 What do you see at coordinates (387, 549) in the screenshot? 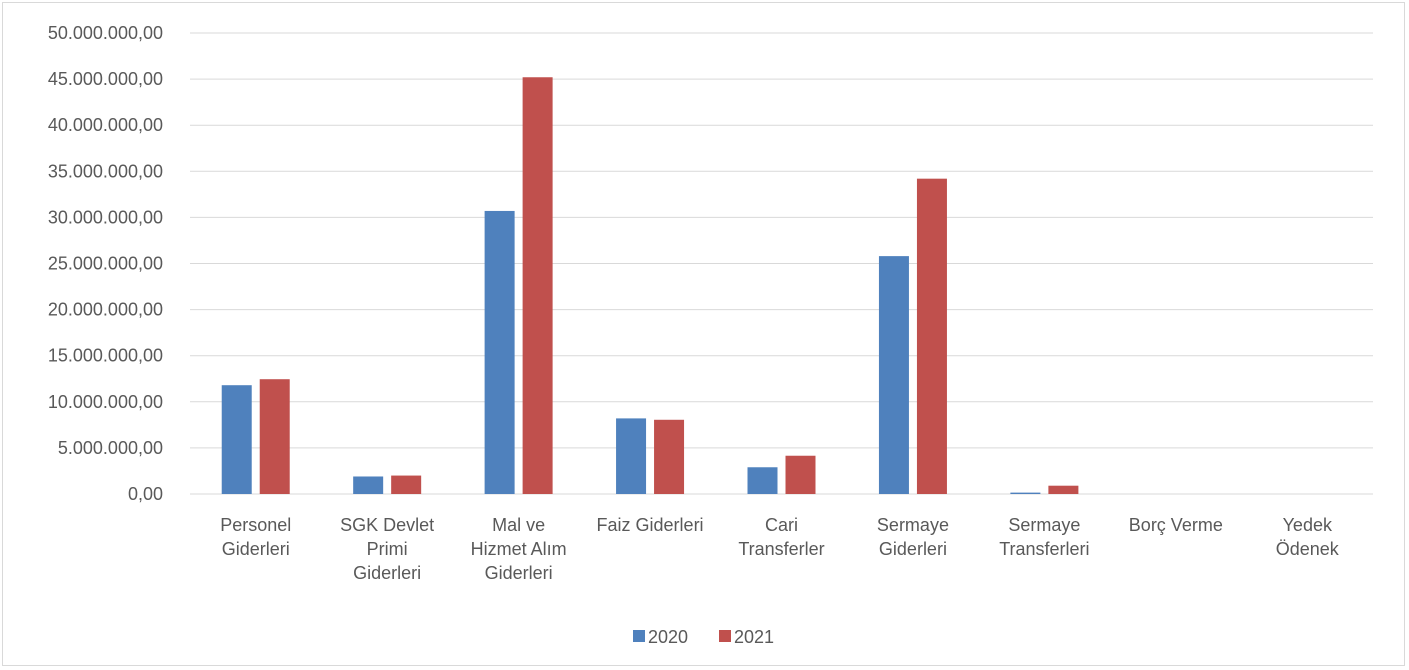
I see `category-label: SGK Devlet Primi Giderleri` at bounding box center [387, 549].